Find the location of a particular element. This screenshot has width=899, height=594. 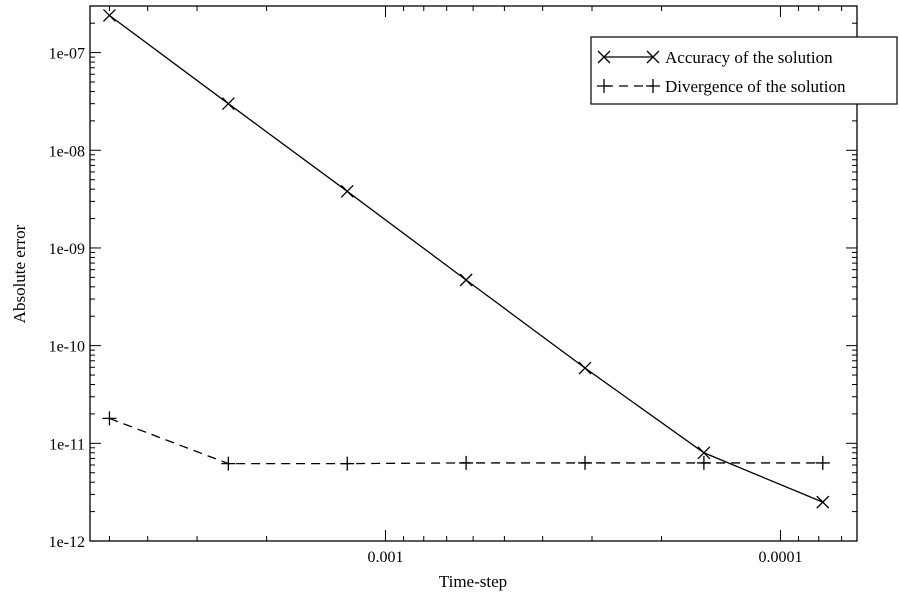

x-tick-label: 0.0001 is located at coordinates (780, 557).